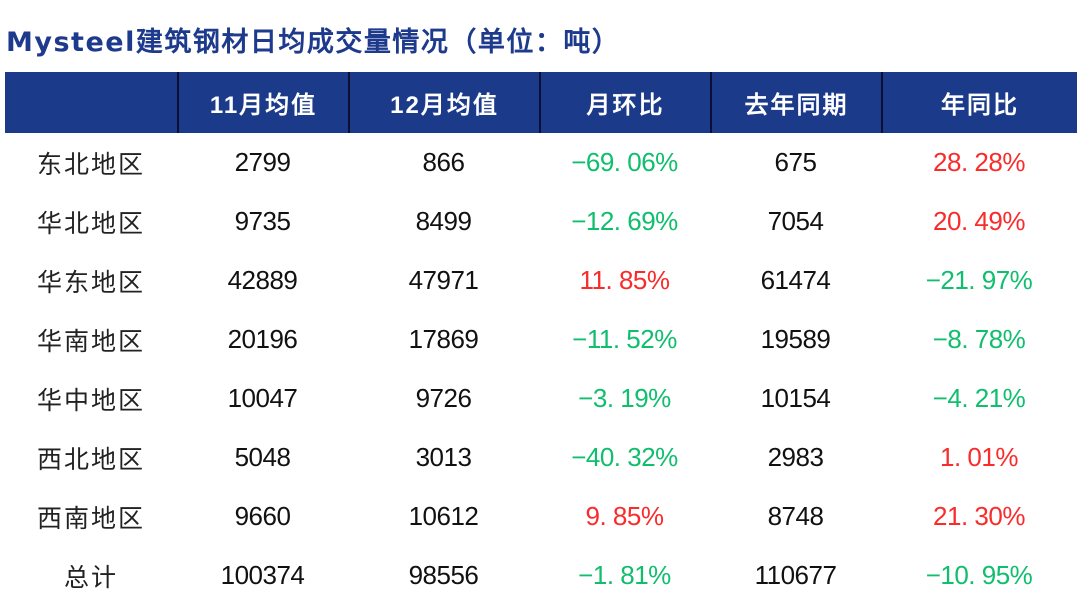 The width and height of the screenshot is (1080, 607). I want to click on region-label: 西北地区, so click(90, 460).